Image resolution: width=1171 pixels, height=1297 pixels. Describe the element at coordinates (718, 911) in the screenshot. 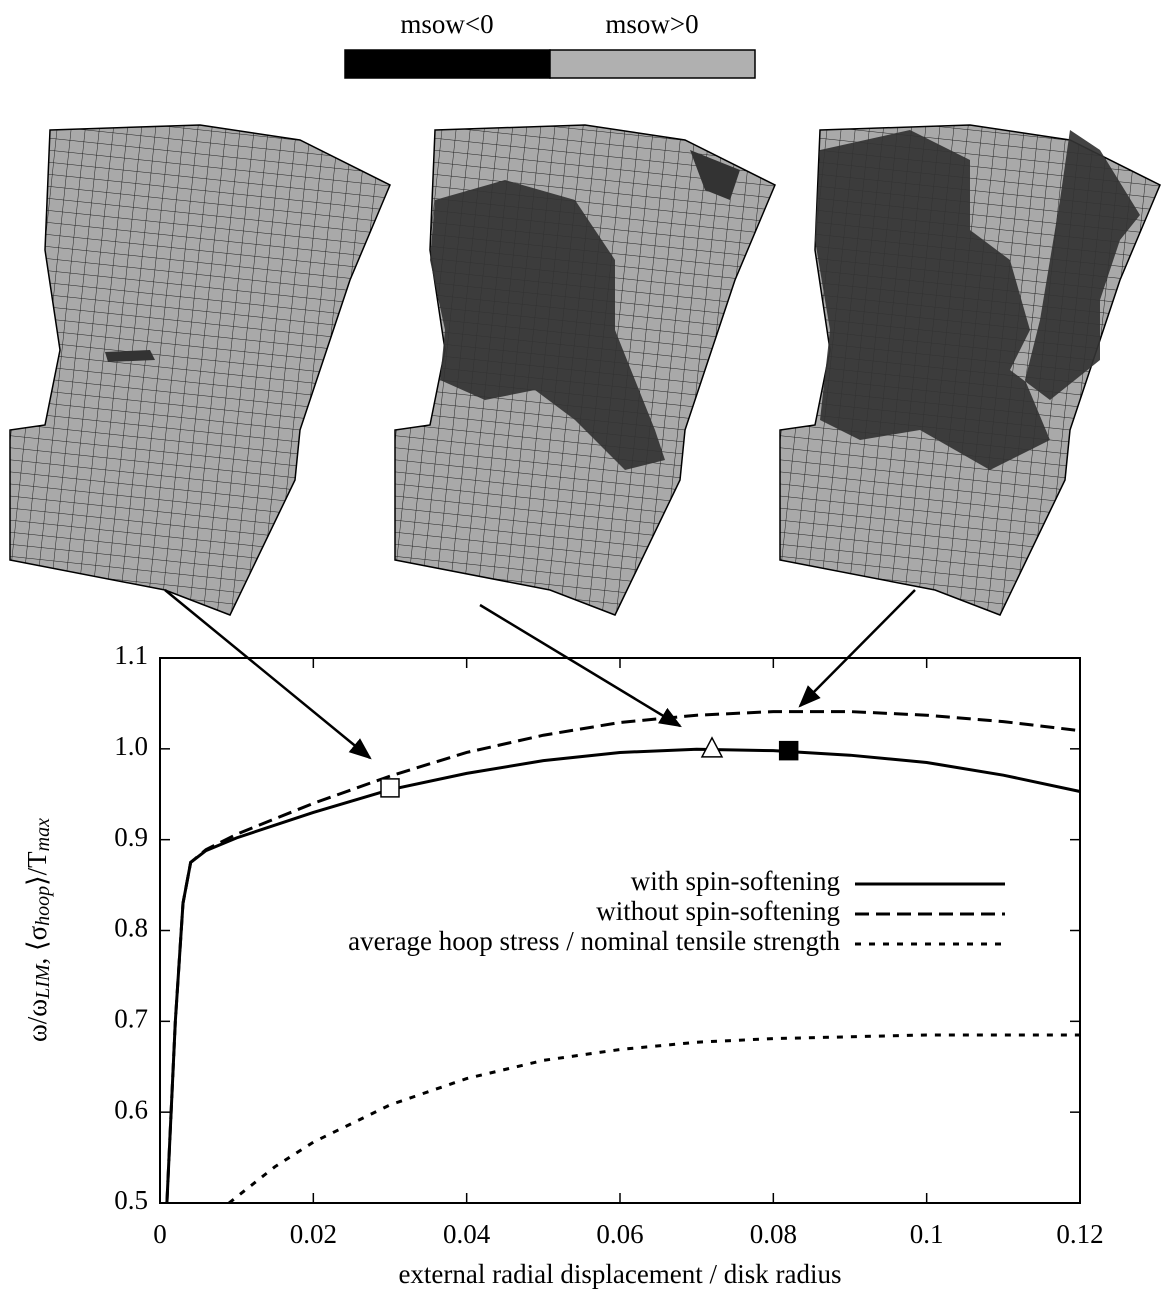

I see `legend-label: without spin-softening` at that location.